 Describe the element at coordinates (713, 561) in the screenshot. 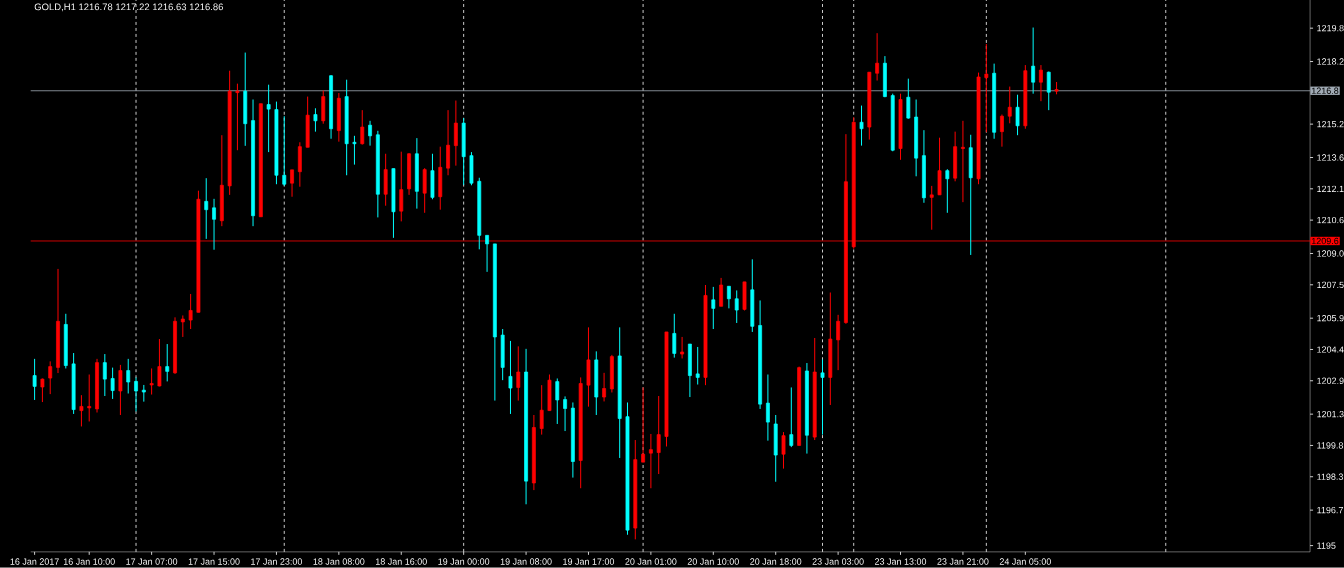

I see `x-tick-label: 20 Jan 10:00` at that location.